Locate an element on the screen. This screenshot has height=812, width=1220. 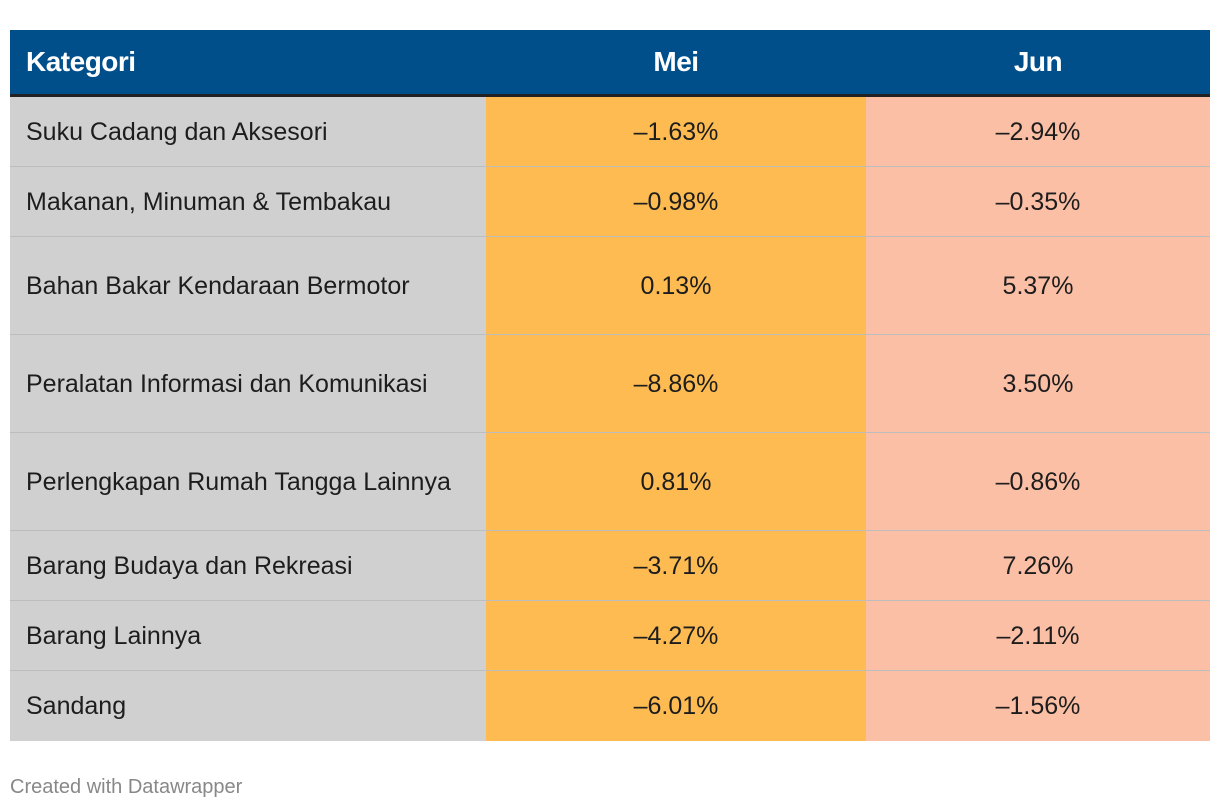
datawrapper-credit: Created with Datawrapper is located at coordinates (126, 787).